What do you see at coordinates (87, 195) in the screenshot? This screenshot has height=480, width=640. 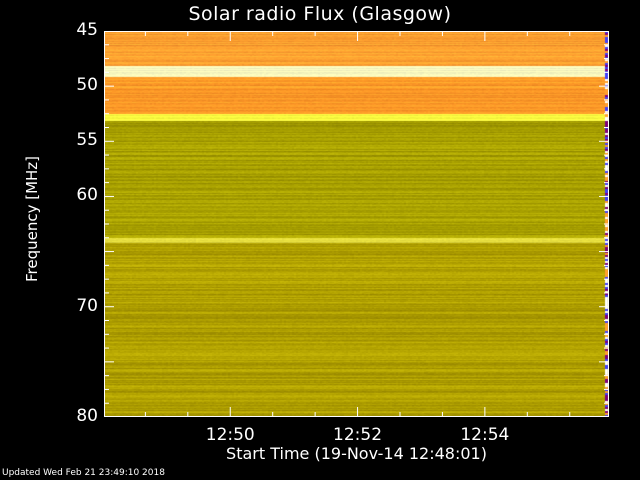 I see `y-tick-label: 60` at bounding box center [87, 195].